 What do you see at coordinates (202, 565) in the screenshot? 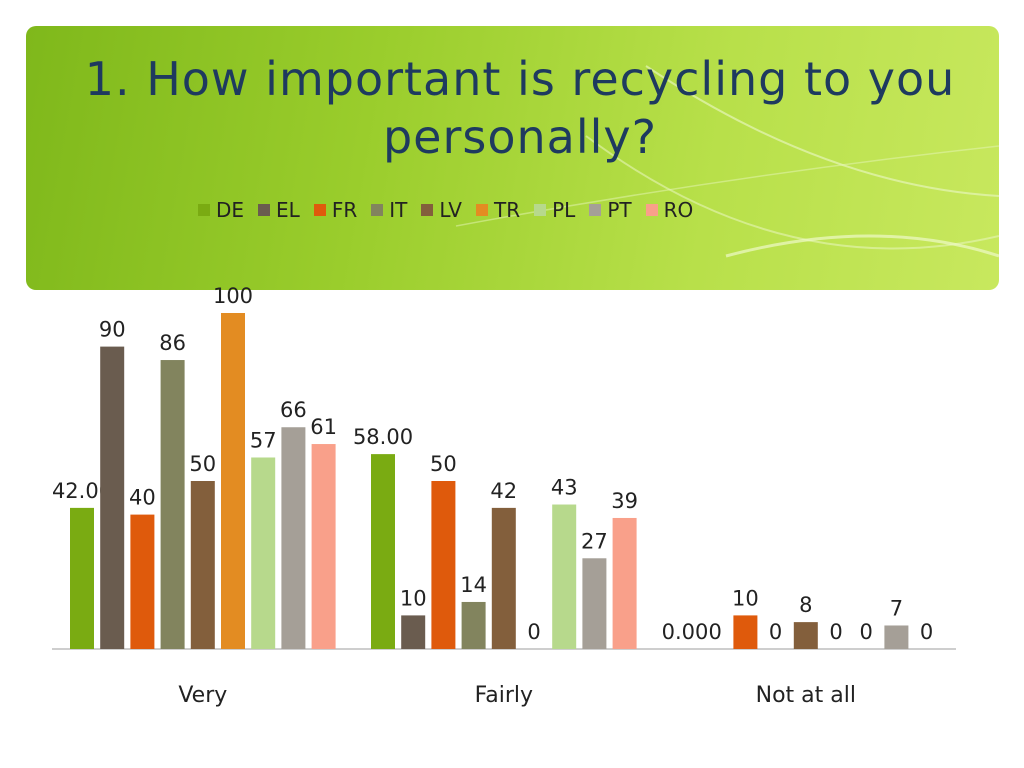
I see `bar-lv-very` at bounding box center [202, 565].